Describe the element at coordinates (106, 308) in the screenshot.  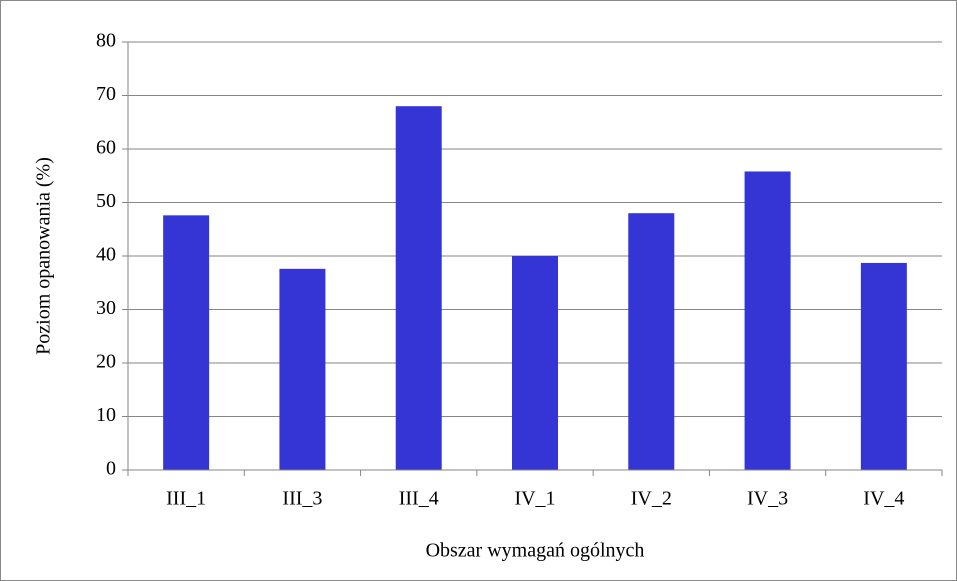
I see `y-tick-label: 30` at that location.